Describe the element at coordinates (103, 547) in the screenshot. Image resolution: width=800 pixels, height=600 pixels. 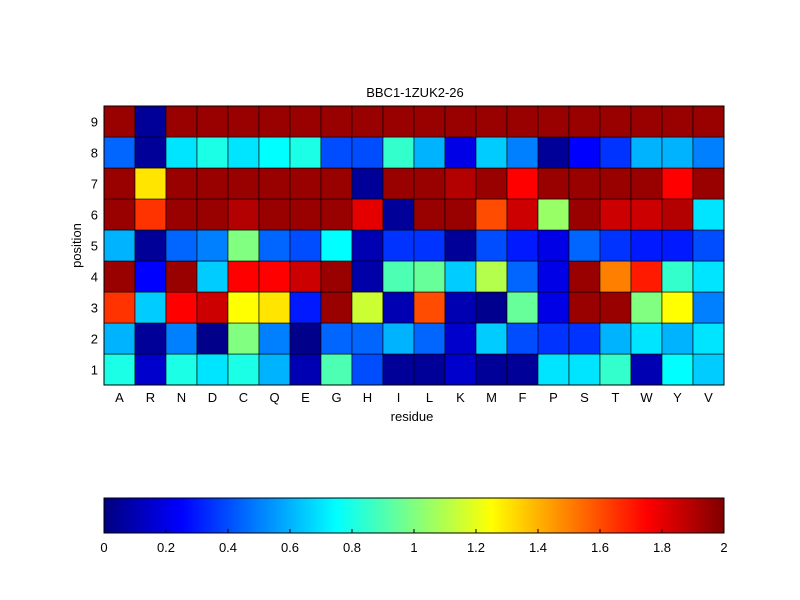
I see `colorbar-tick-label: 0` at that location.